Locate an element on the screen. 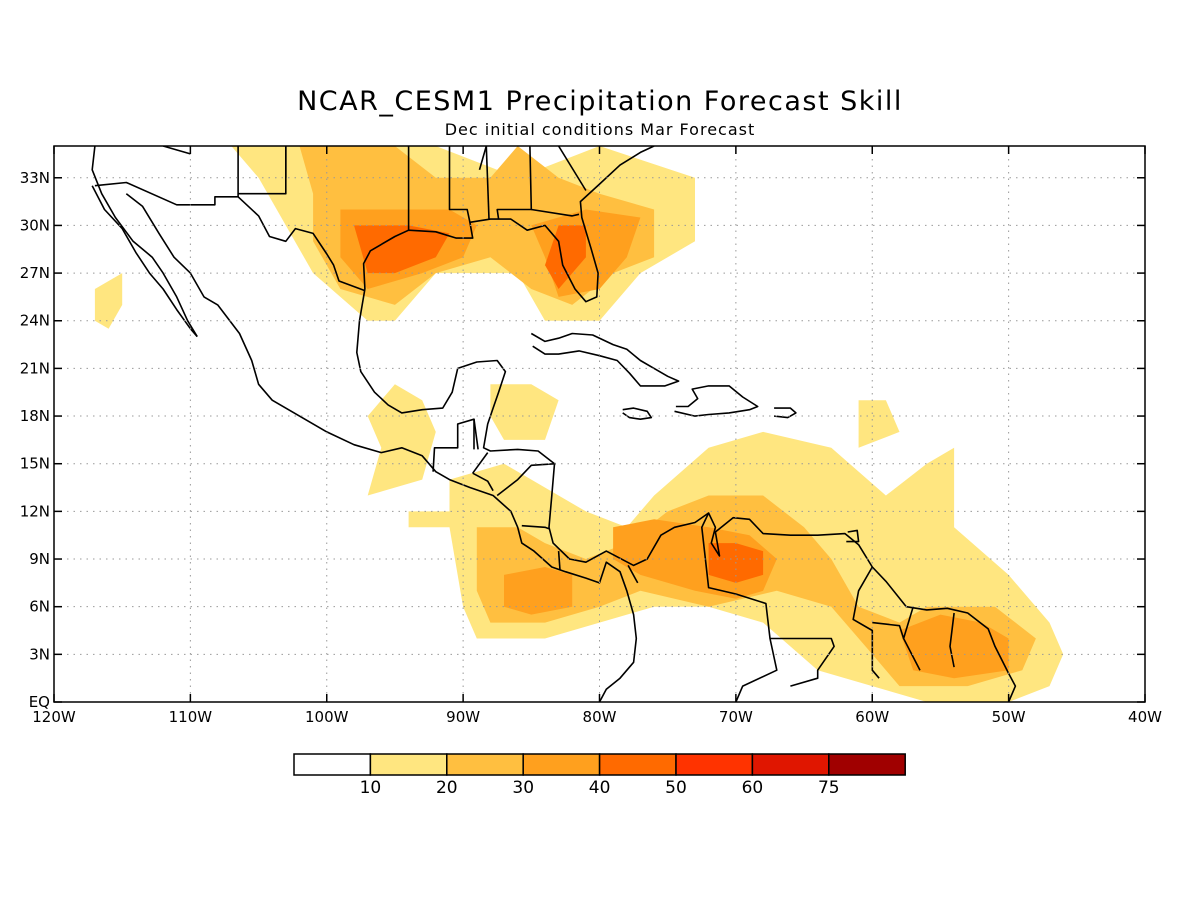  colorbar-label: 50 is located at coordinates (676, 788).